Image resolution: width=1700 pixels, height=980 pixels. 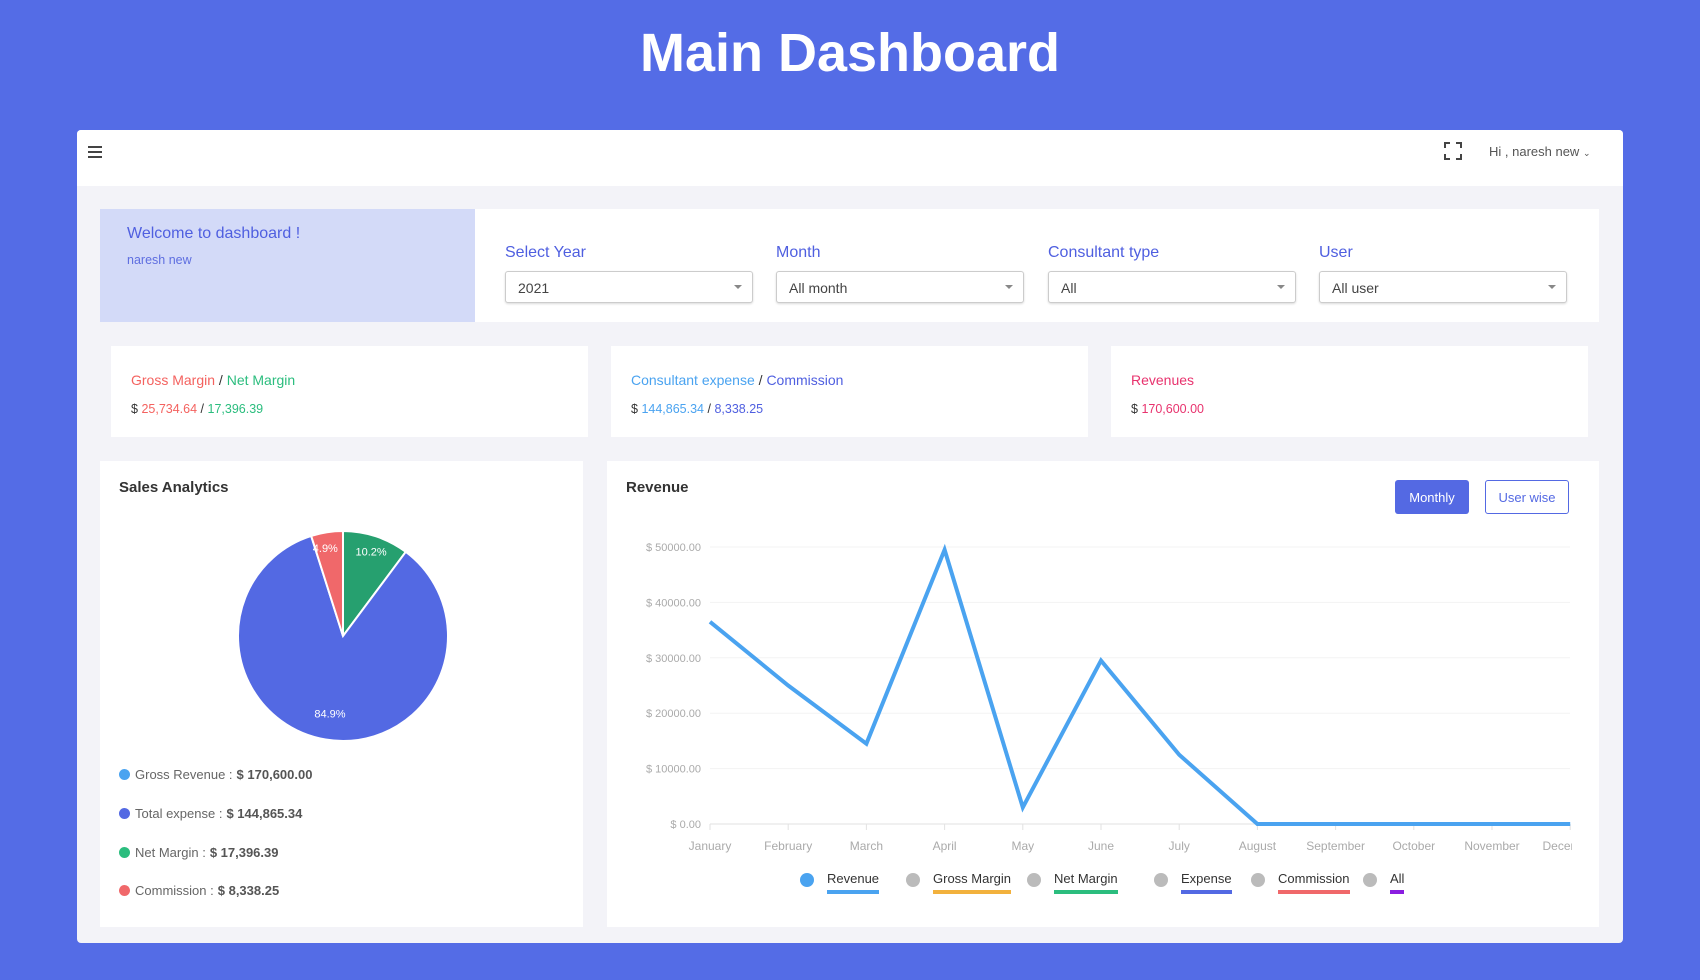 I want to click on legend-label: Commission :, so click(x=174, y=890).